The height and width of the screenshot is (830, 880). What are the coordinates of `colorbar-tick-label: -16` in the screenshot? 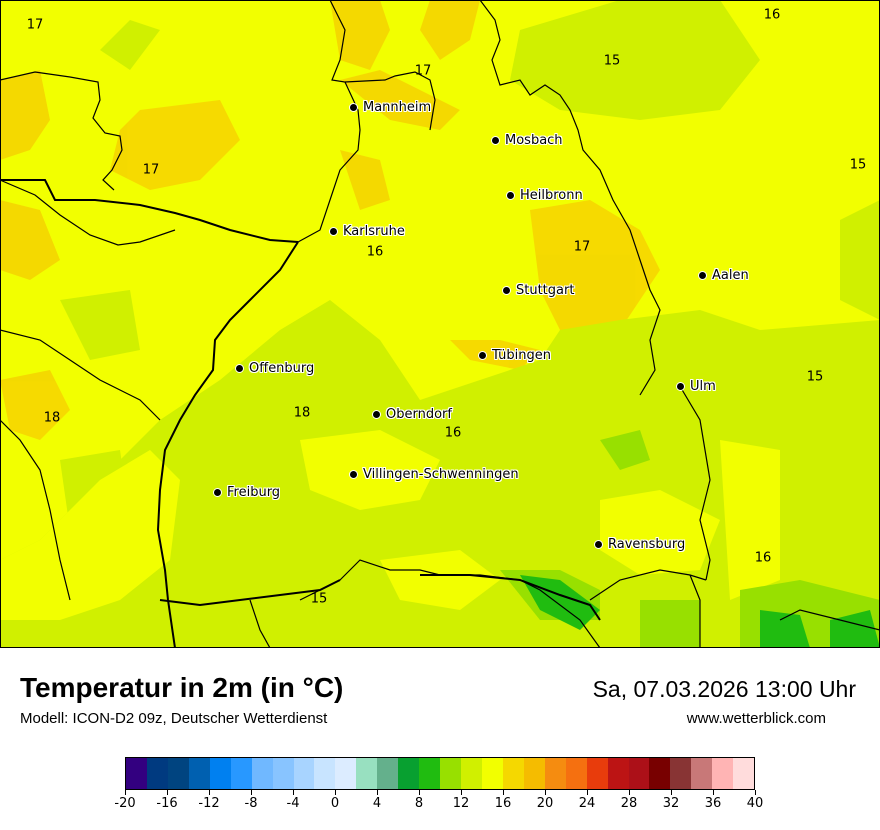 It's located at (167, 803).